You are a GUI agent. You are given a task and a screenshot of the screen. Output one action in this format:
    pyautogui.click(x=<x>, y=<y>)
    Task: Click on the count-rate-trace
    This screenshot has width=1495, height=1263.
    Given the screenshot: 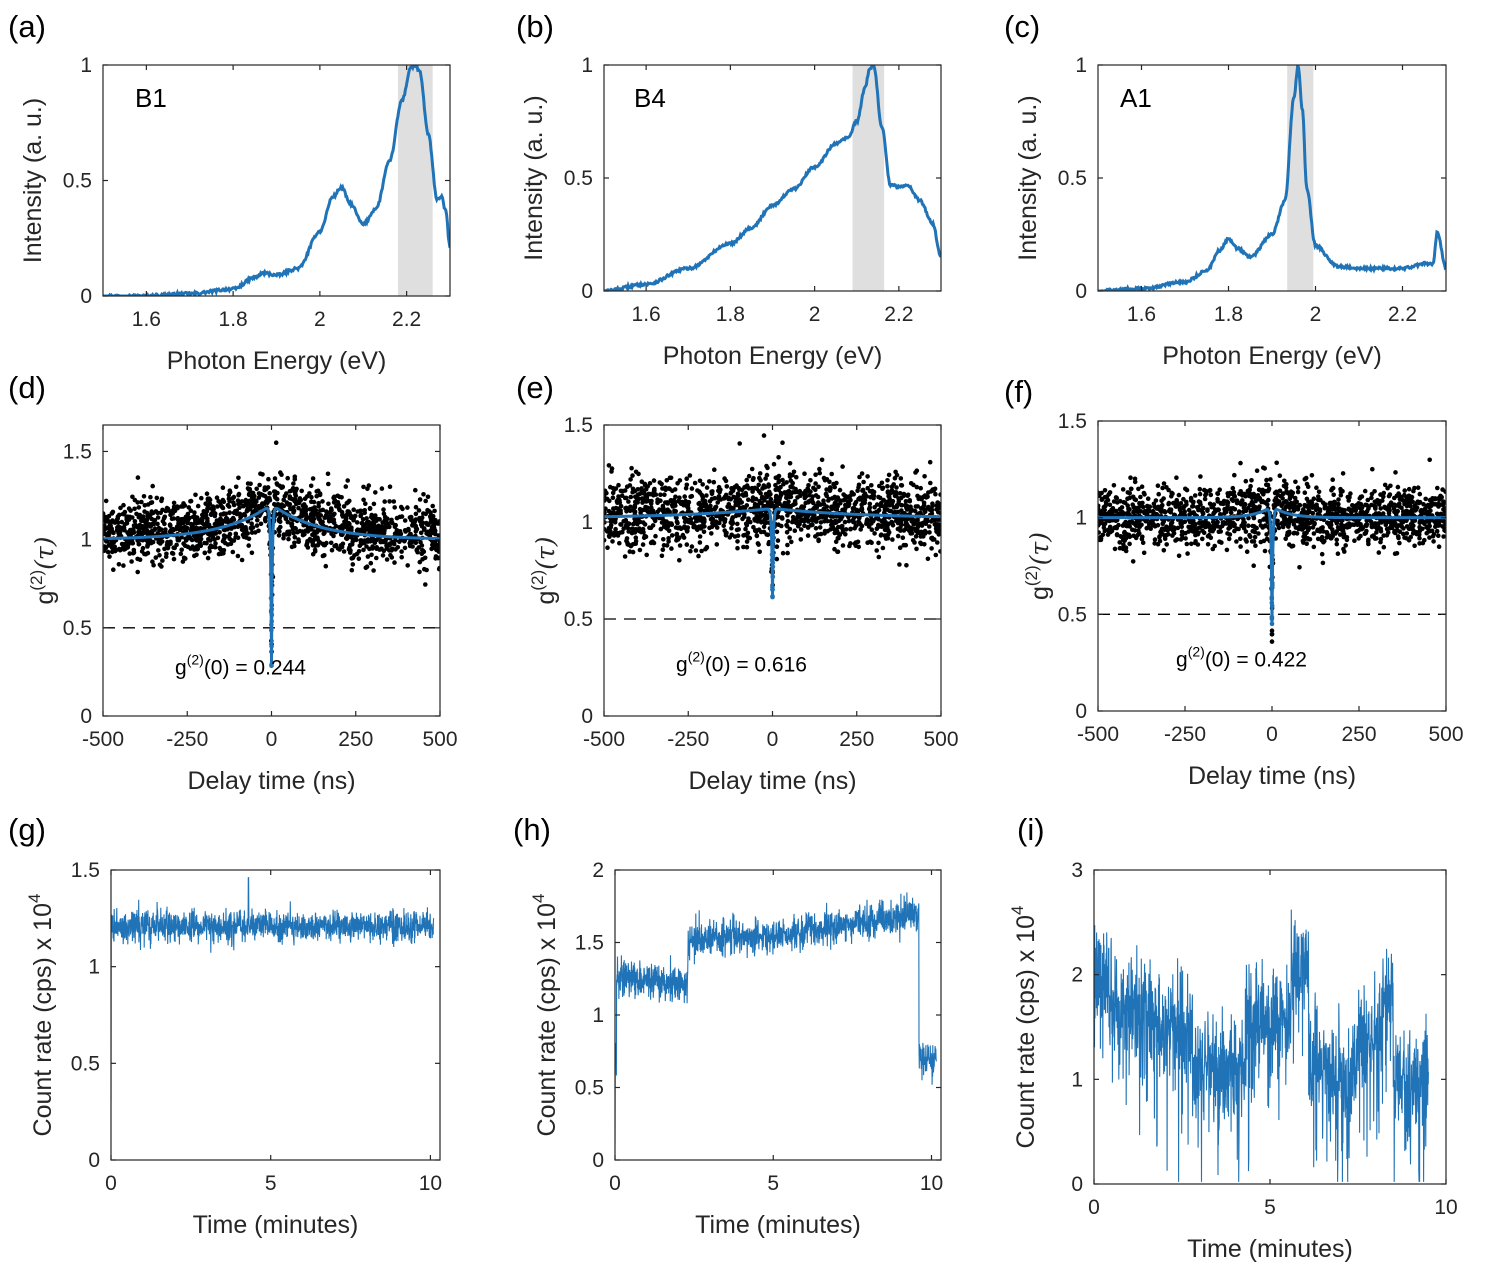 What is the action you would take?
    pyautogui.click(x=776, y=1019)
    